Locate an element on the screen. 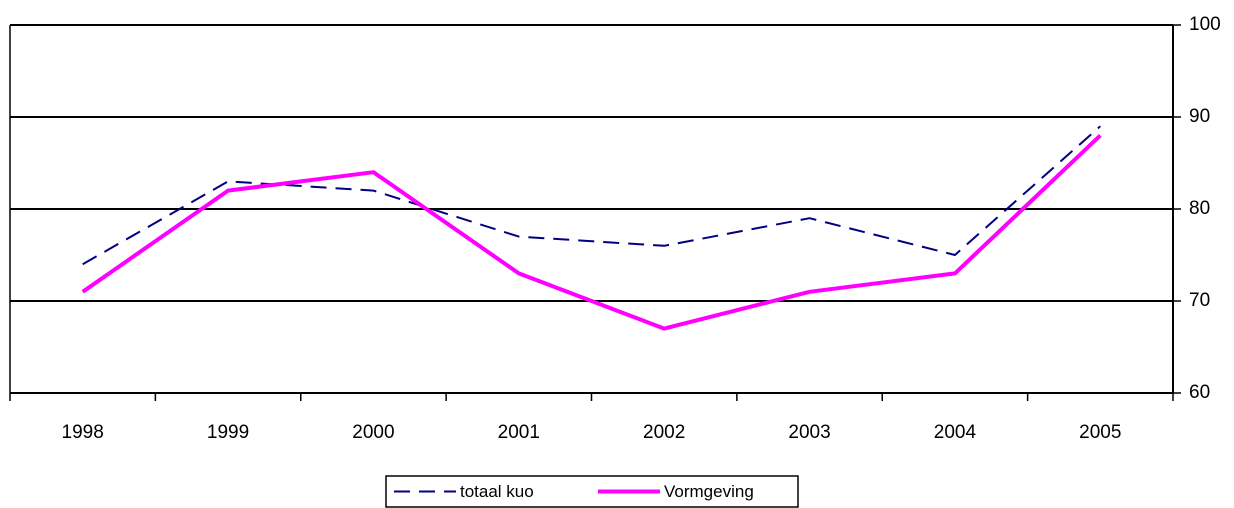 Image resolution: width=1234 pixels, height=508 pixels. x-tick-label: 2001 is located at coordinates (519, 432).